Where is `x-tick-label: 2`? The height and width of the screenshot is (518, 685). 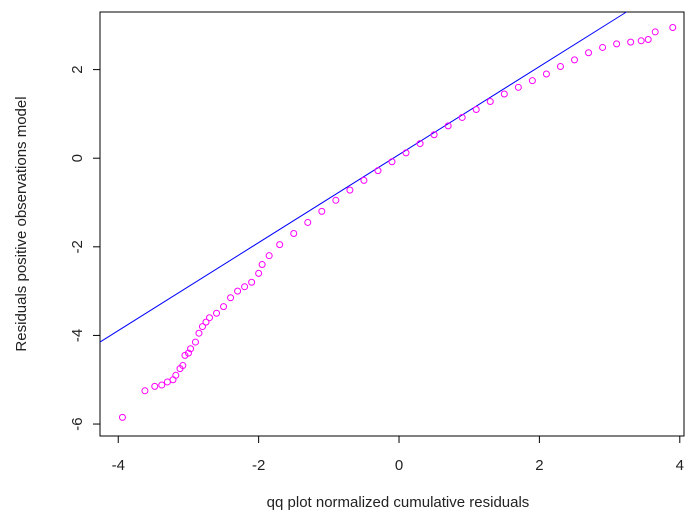
x-tick-label: 2 is located at coordinates (539, 465).